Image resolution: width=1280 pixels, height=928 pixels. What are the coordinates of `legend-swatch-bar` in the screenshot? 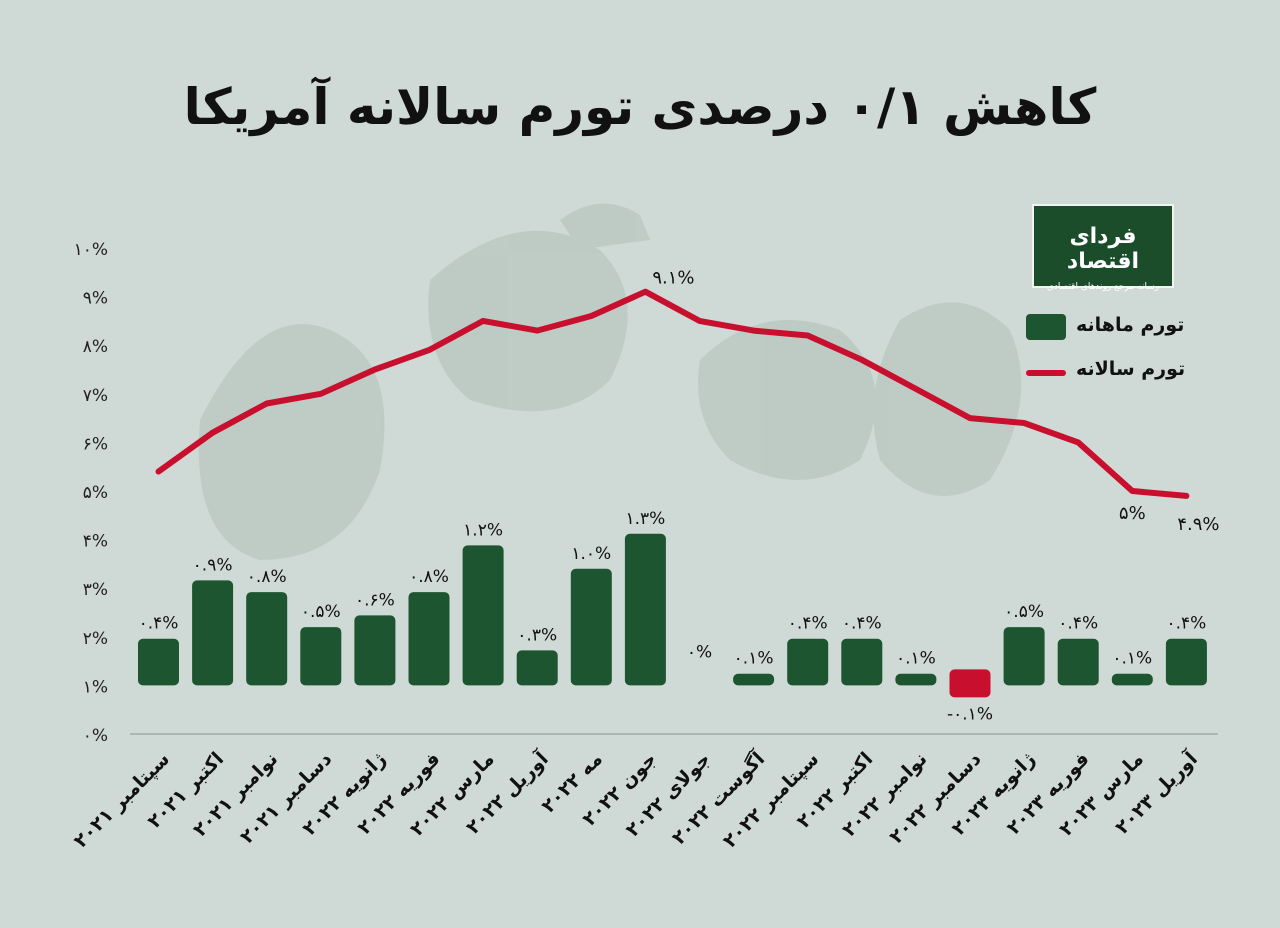 It's located at (1046, 327).